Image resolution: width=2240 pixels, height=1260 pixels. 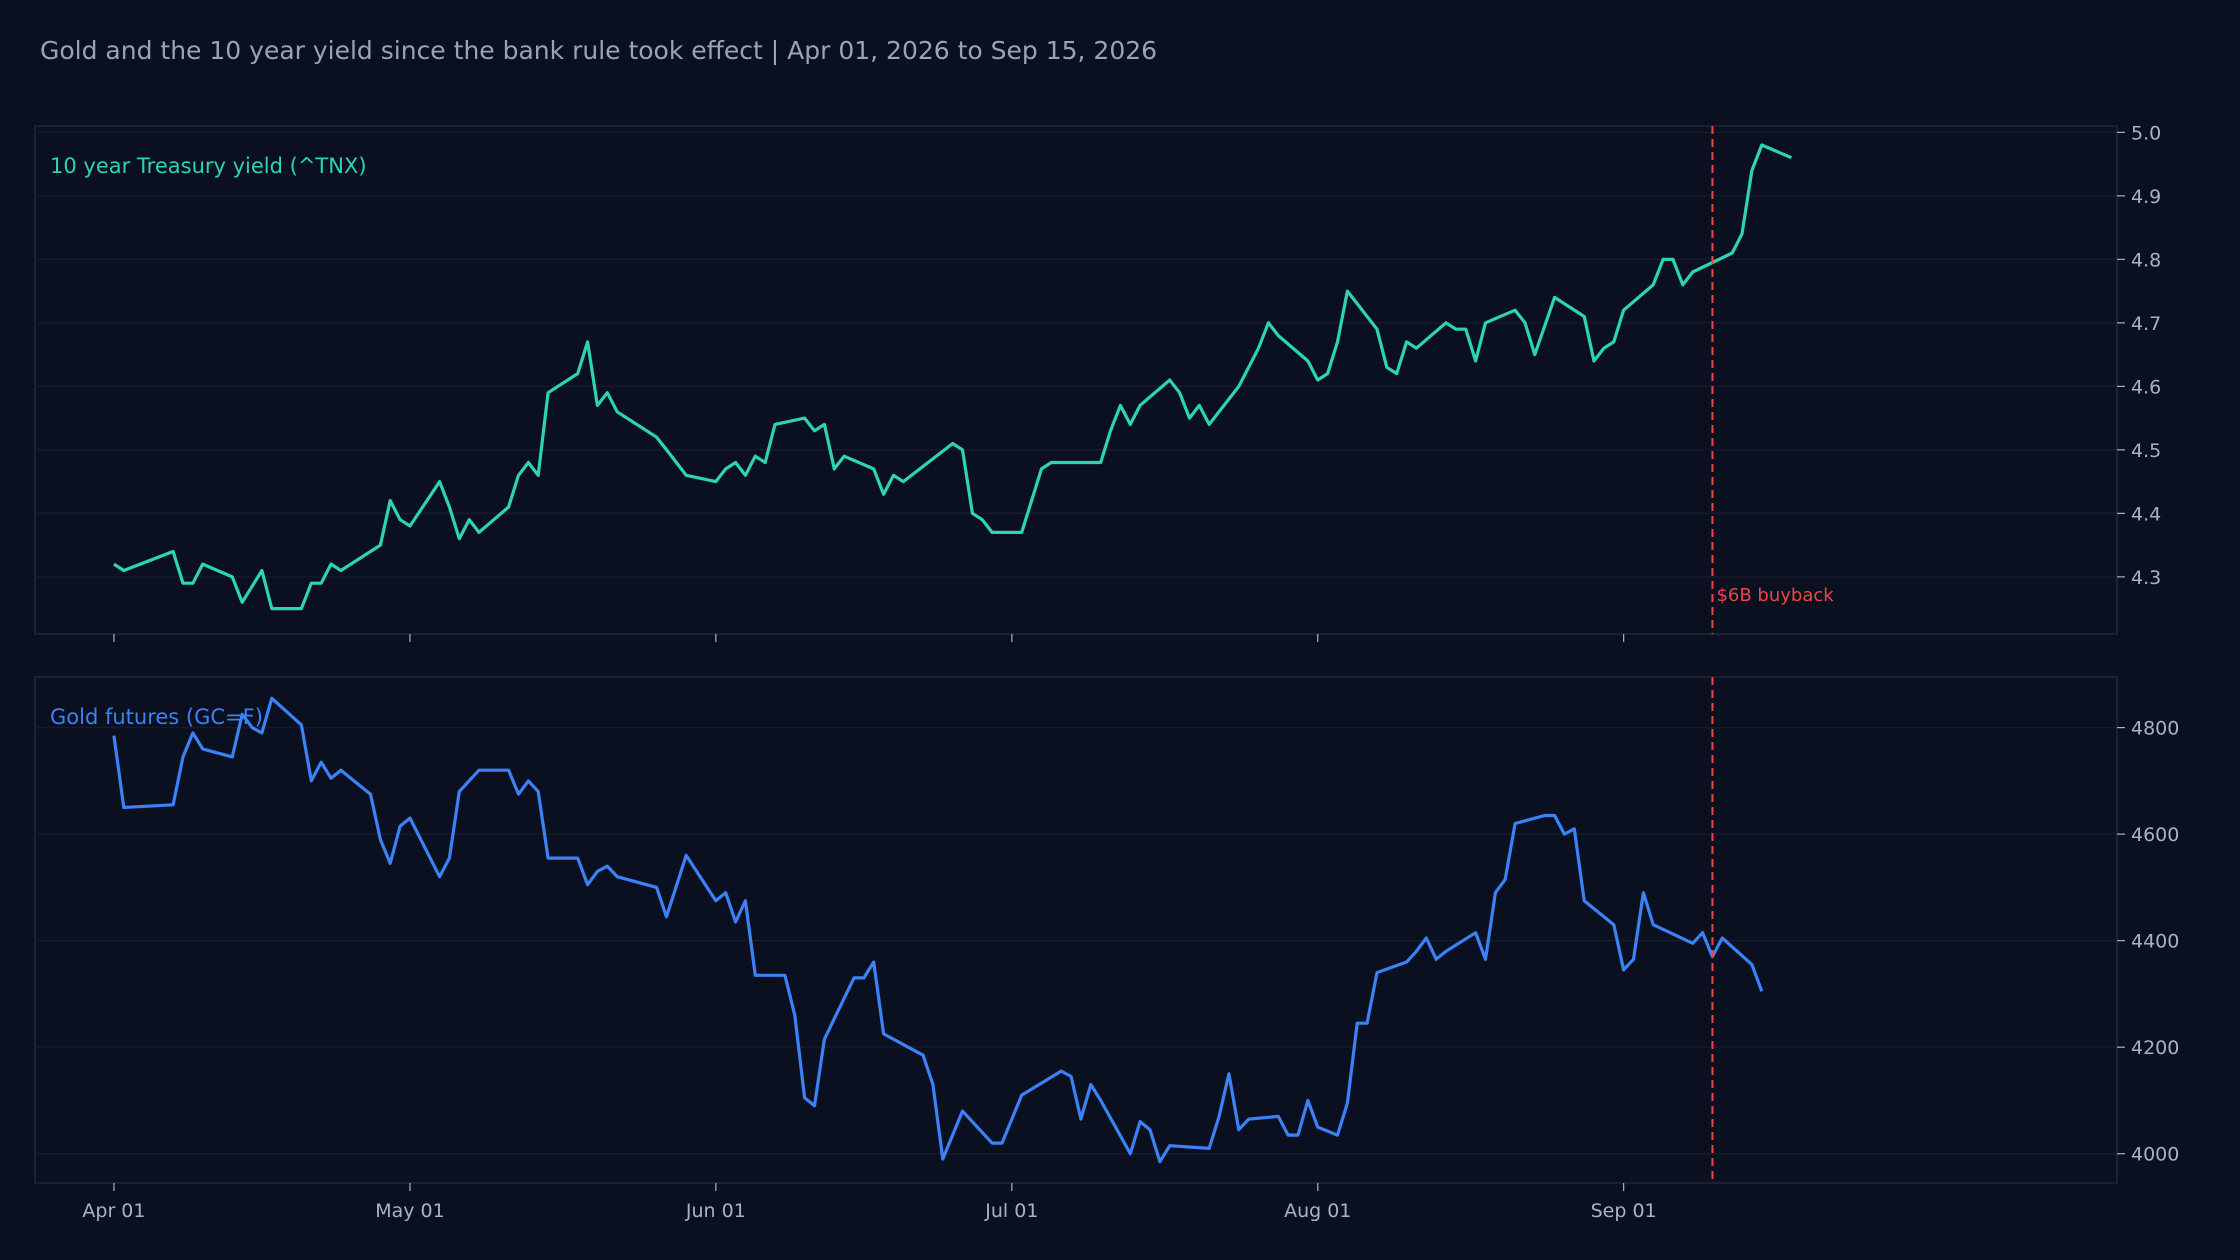 I want to click on y-tick-label: 4.7, so click(x=2146, y=324).